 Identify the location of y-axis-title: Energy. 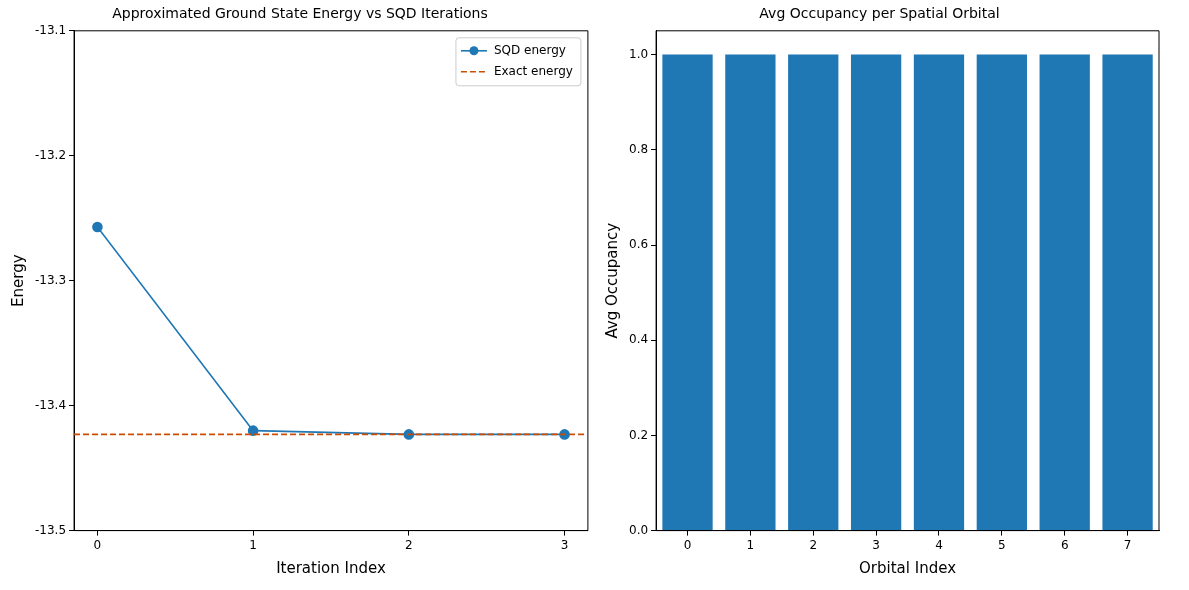
(17, 280).